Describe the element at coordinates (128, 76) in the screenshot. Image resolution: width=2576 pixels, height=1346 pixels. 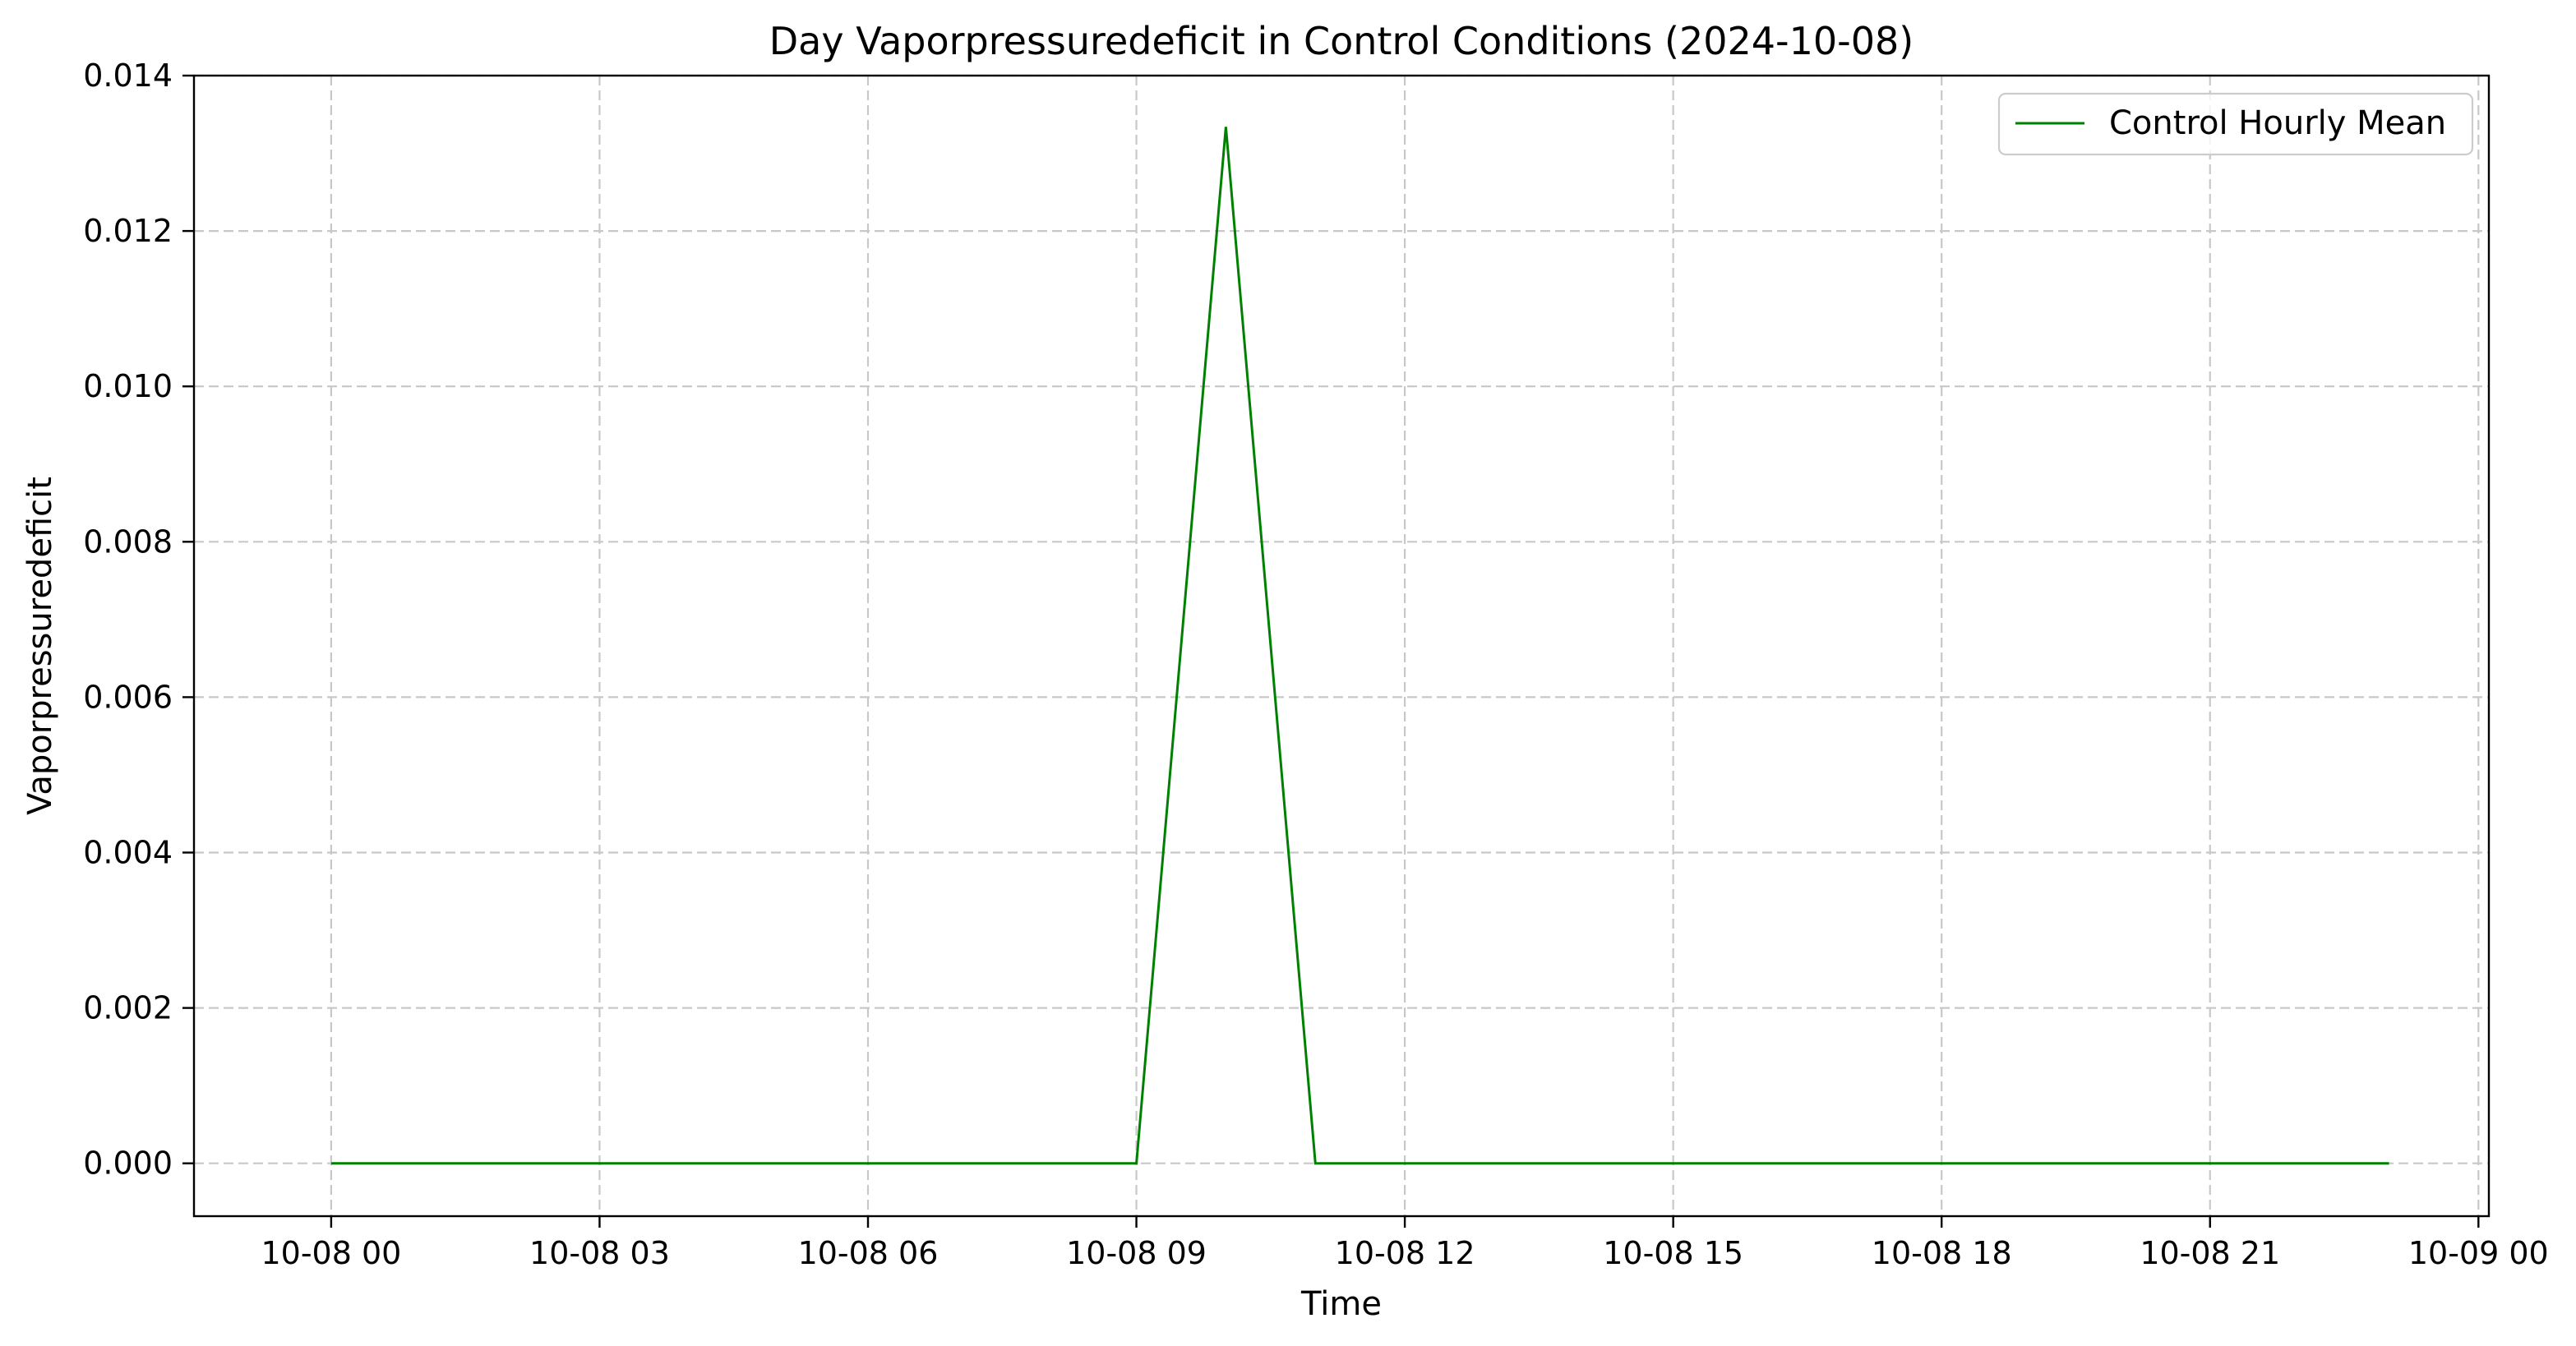
I see `y-tick-label: 0.014` at that location.